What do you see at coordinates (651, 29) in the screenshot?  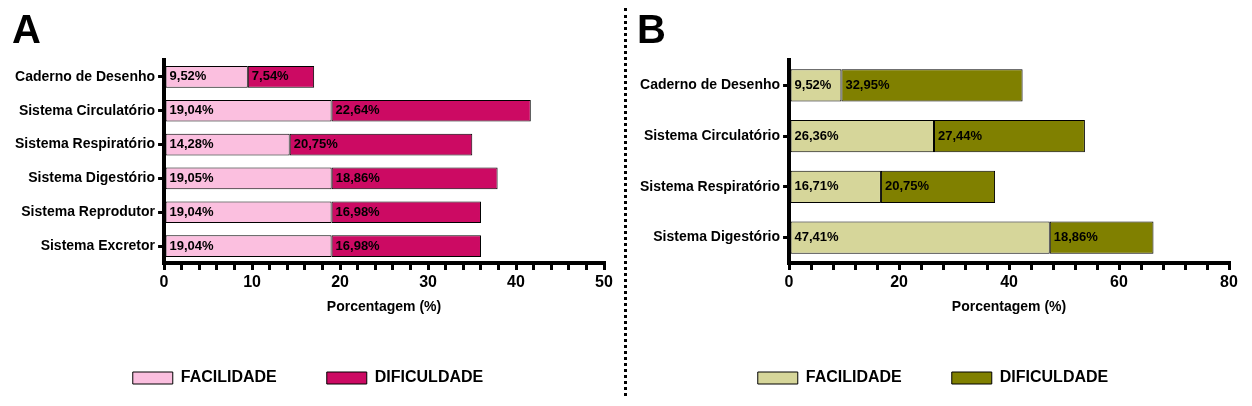 I see `chart-title: B` at bounding box center [651, 29].